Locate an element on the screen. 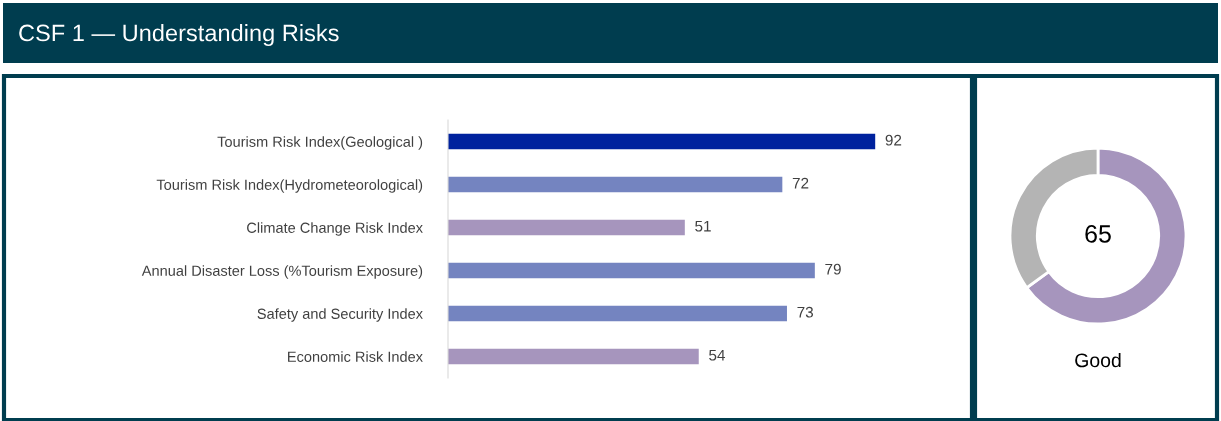 The height and width of the screenshot is (421, 1221). y-tick-label: Tourism Risk Index(Hydrometeorological) is located at coordinates (289, 186).